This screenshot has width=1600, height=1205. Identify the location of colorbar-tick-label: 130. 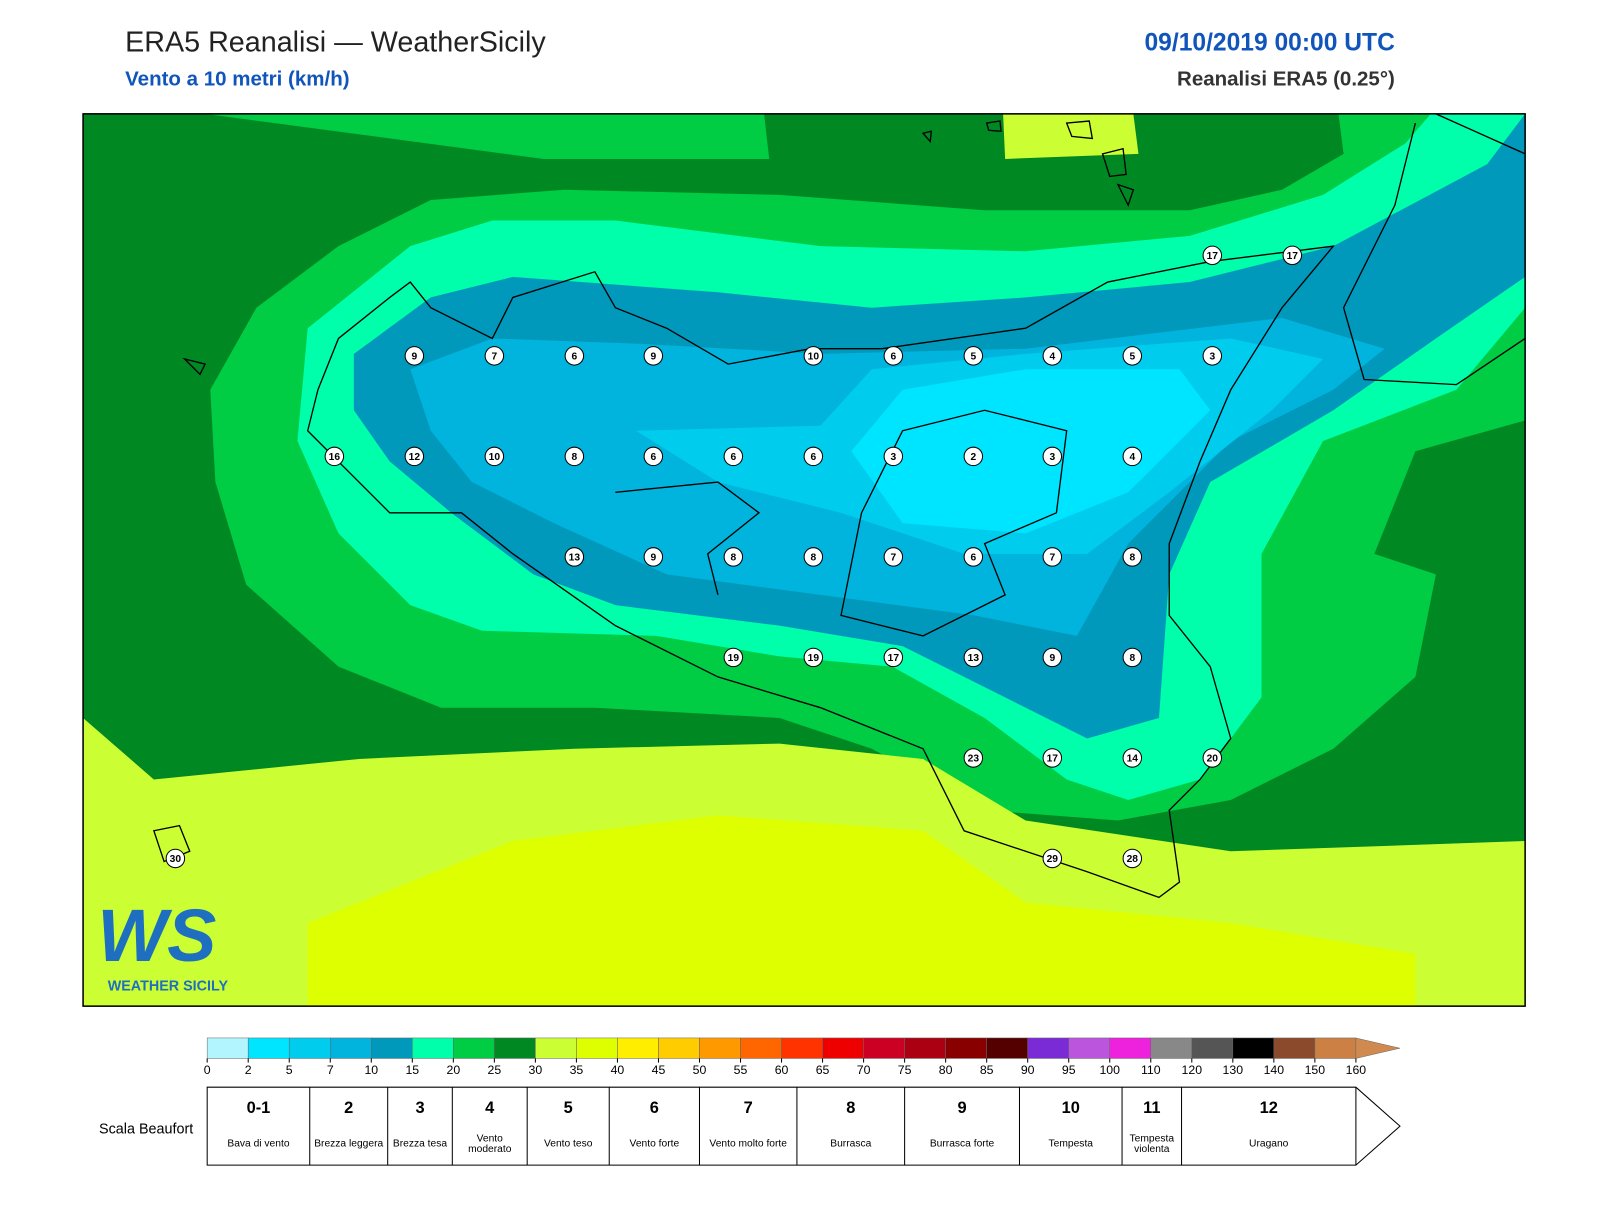
(1233, 1070).